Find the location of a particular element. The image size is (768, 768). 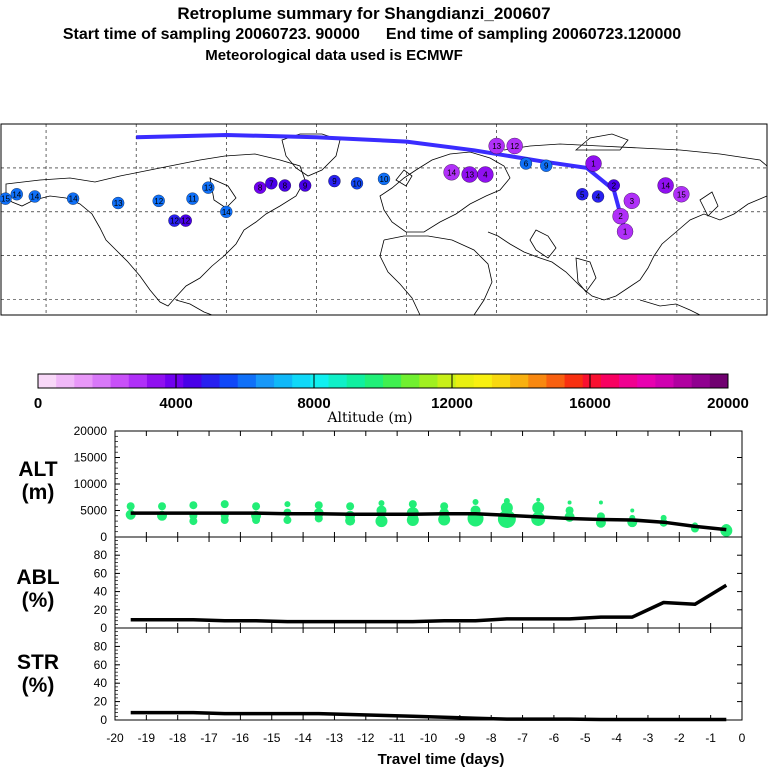

plume-point-label: 11 is located at coordinates (192, 199).